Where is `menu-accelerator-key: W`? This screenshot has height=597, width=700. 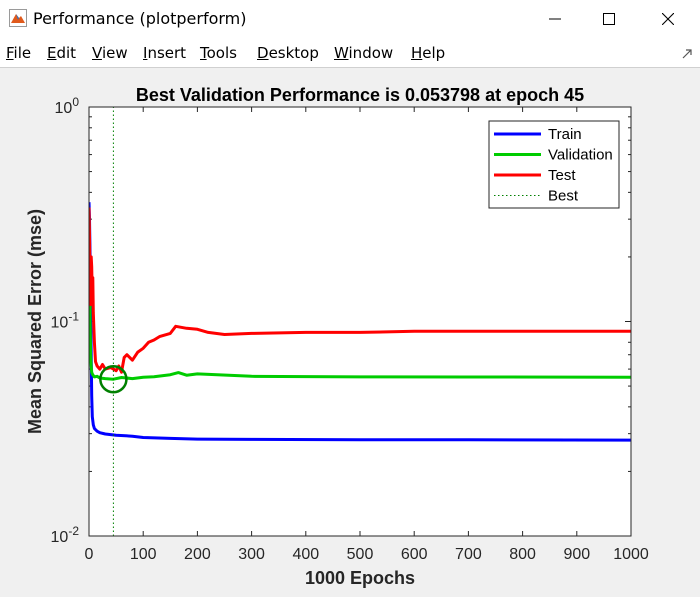
menu-accelerator-key: W is located at coordinates (341, 53).